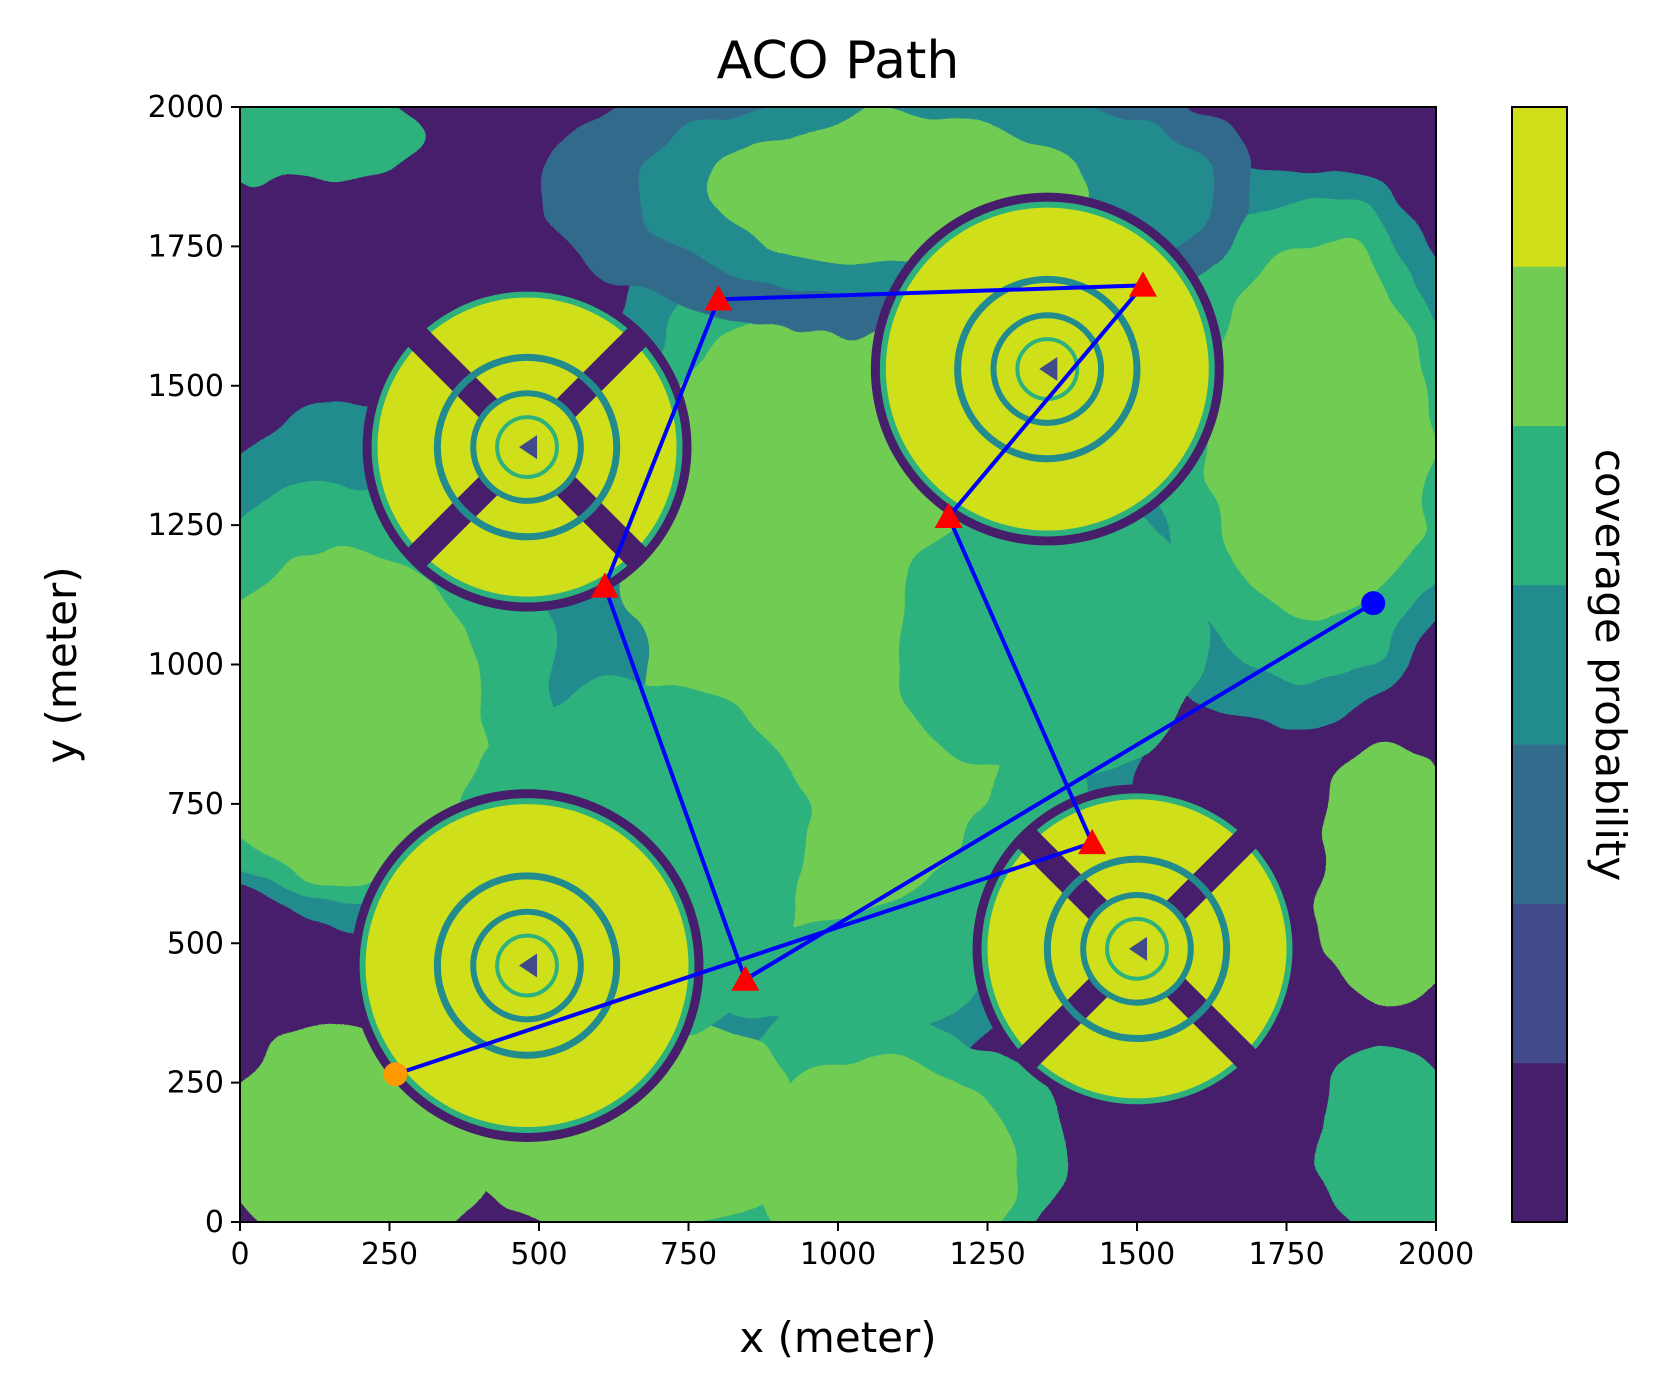 This screenshot has height=1390, width=1672. Describe the element at coordinates (195, 1083) in the screenshot. I see `y-tick-label: 250` at that location.